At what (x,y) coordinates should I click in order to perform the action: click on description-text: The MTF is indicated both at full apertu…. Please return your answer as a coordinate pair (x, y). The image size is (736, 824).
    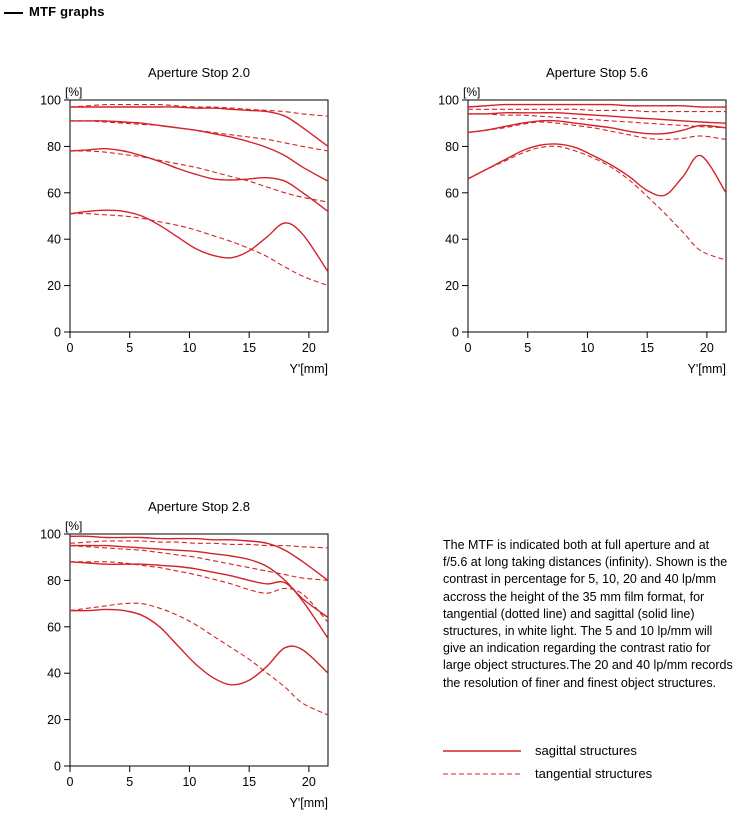
    Looking at the image, I should click on (588, 614).